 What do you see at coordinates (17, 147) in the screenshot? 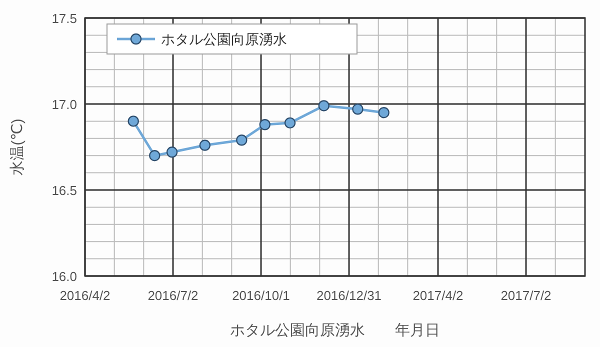
I see `y-axis-title: 水温(℃)` at bounding box center [17, 147].